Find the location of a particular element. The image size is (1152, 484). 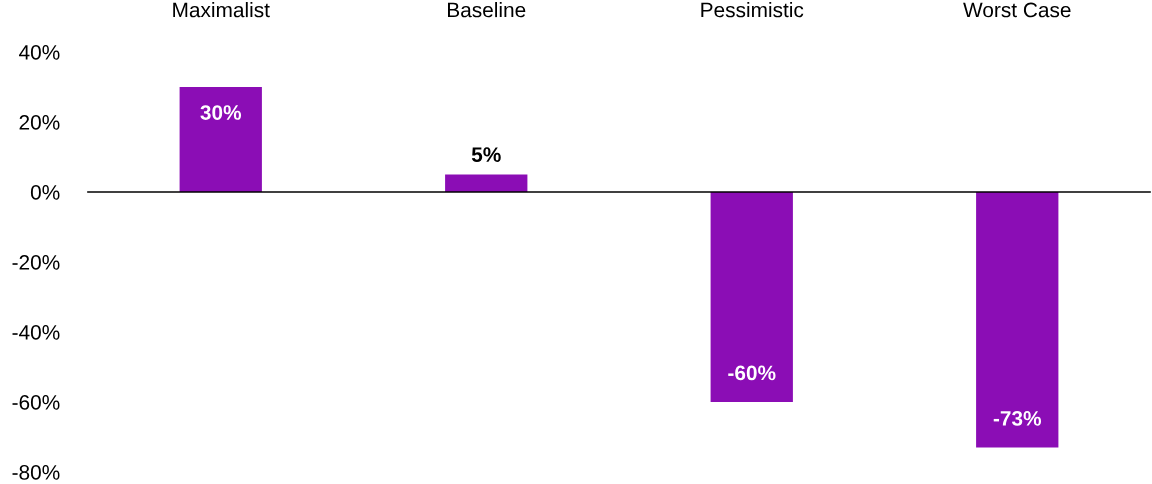

data-label: 5% is located at coordinates (486, 154).